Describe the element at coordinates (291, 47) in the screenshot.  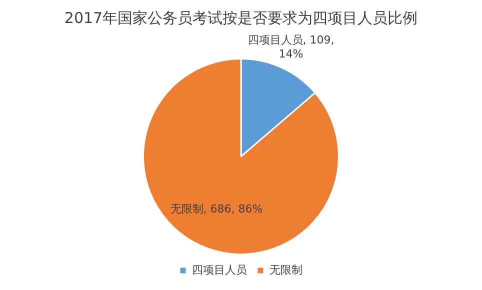
I see `data-label: 四项目人员, 109, 14%` at that location.